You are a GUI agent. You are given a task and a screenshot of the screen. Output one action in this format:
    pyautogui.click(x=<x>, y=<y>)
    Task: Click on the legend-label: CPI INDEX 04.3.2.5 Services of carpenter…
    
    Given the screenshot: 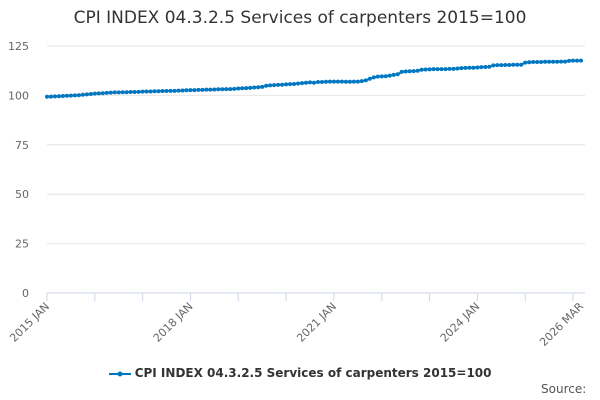 What is the action you would take?
    pyautogui.click(x=313, y=373)
    